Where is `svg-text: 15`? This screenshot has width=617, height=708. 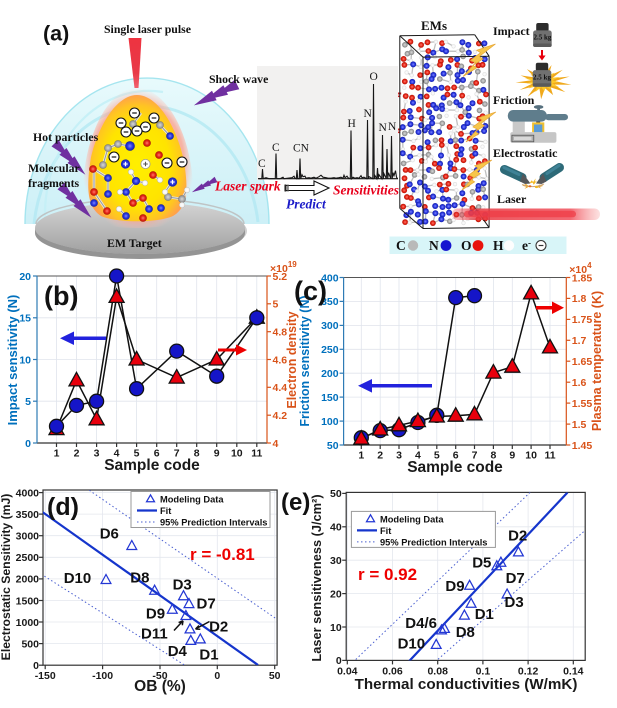
svg-text: 15 is located at coordinates (25, 319).